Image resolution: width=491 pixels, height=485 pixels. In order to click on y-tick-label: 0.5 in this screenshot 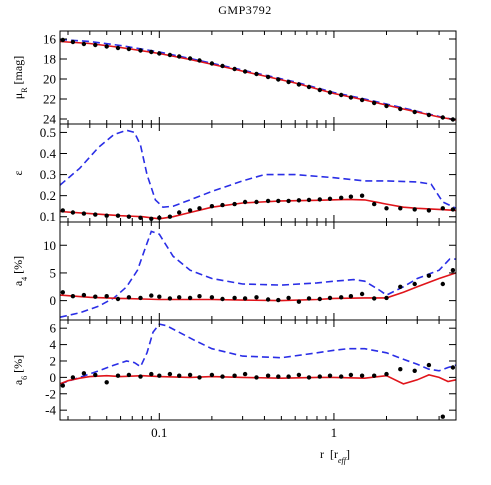, I will do `click(48, 132)`.